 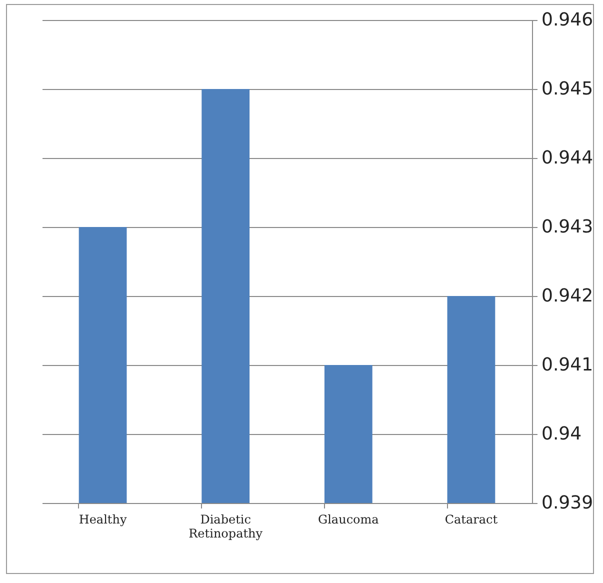 I want to click on y-tick-label: 0.942, so click(x=568, y=296).